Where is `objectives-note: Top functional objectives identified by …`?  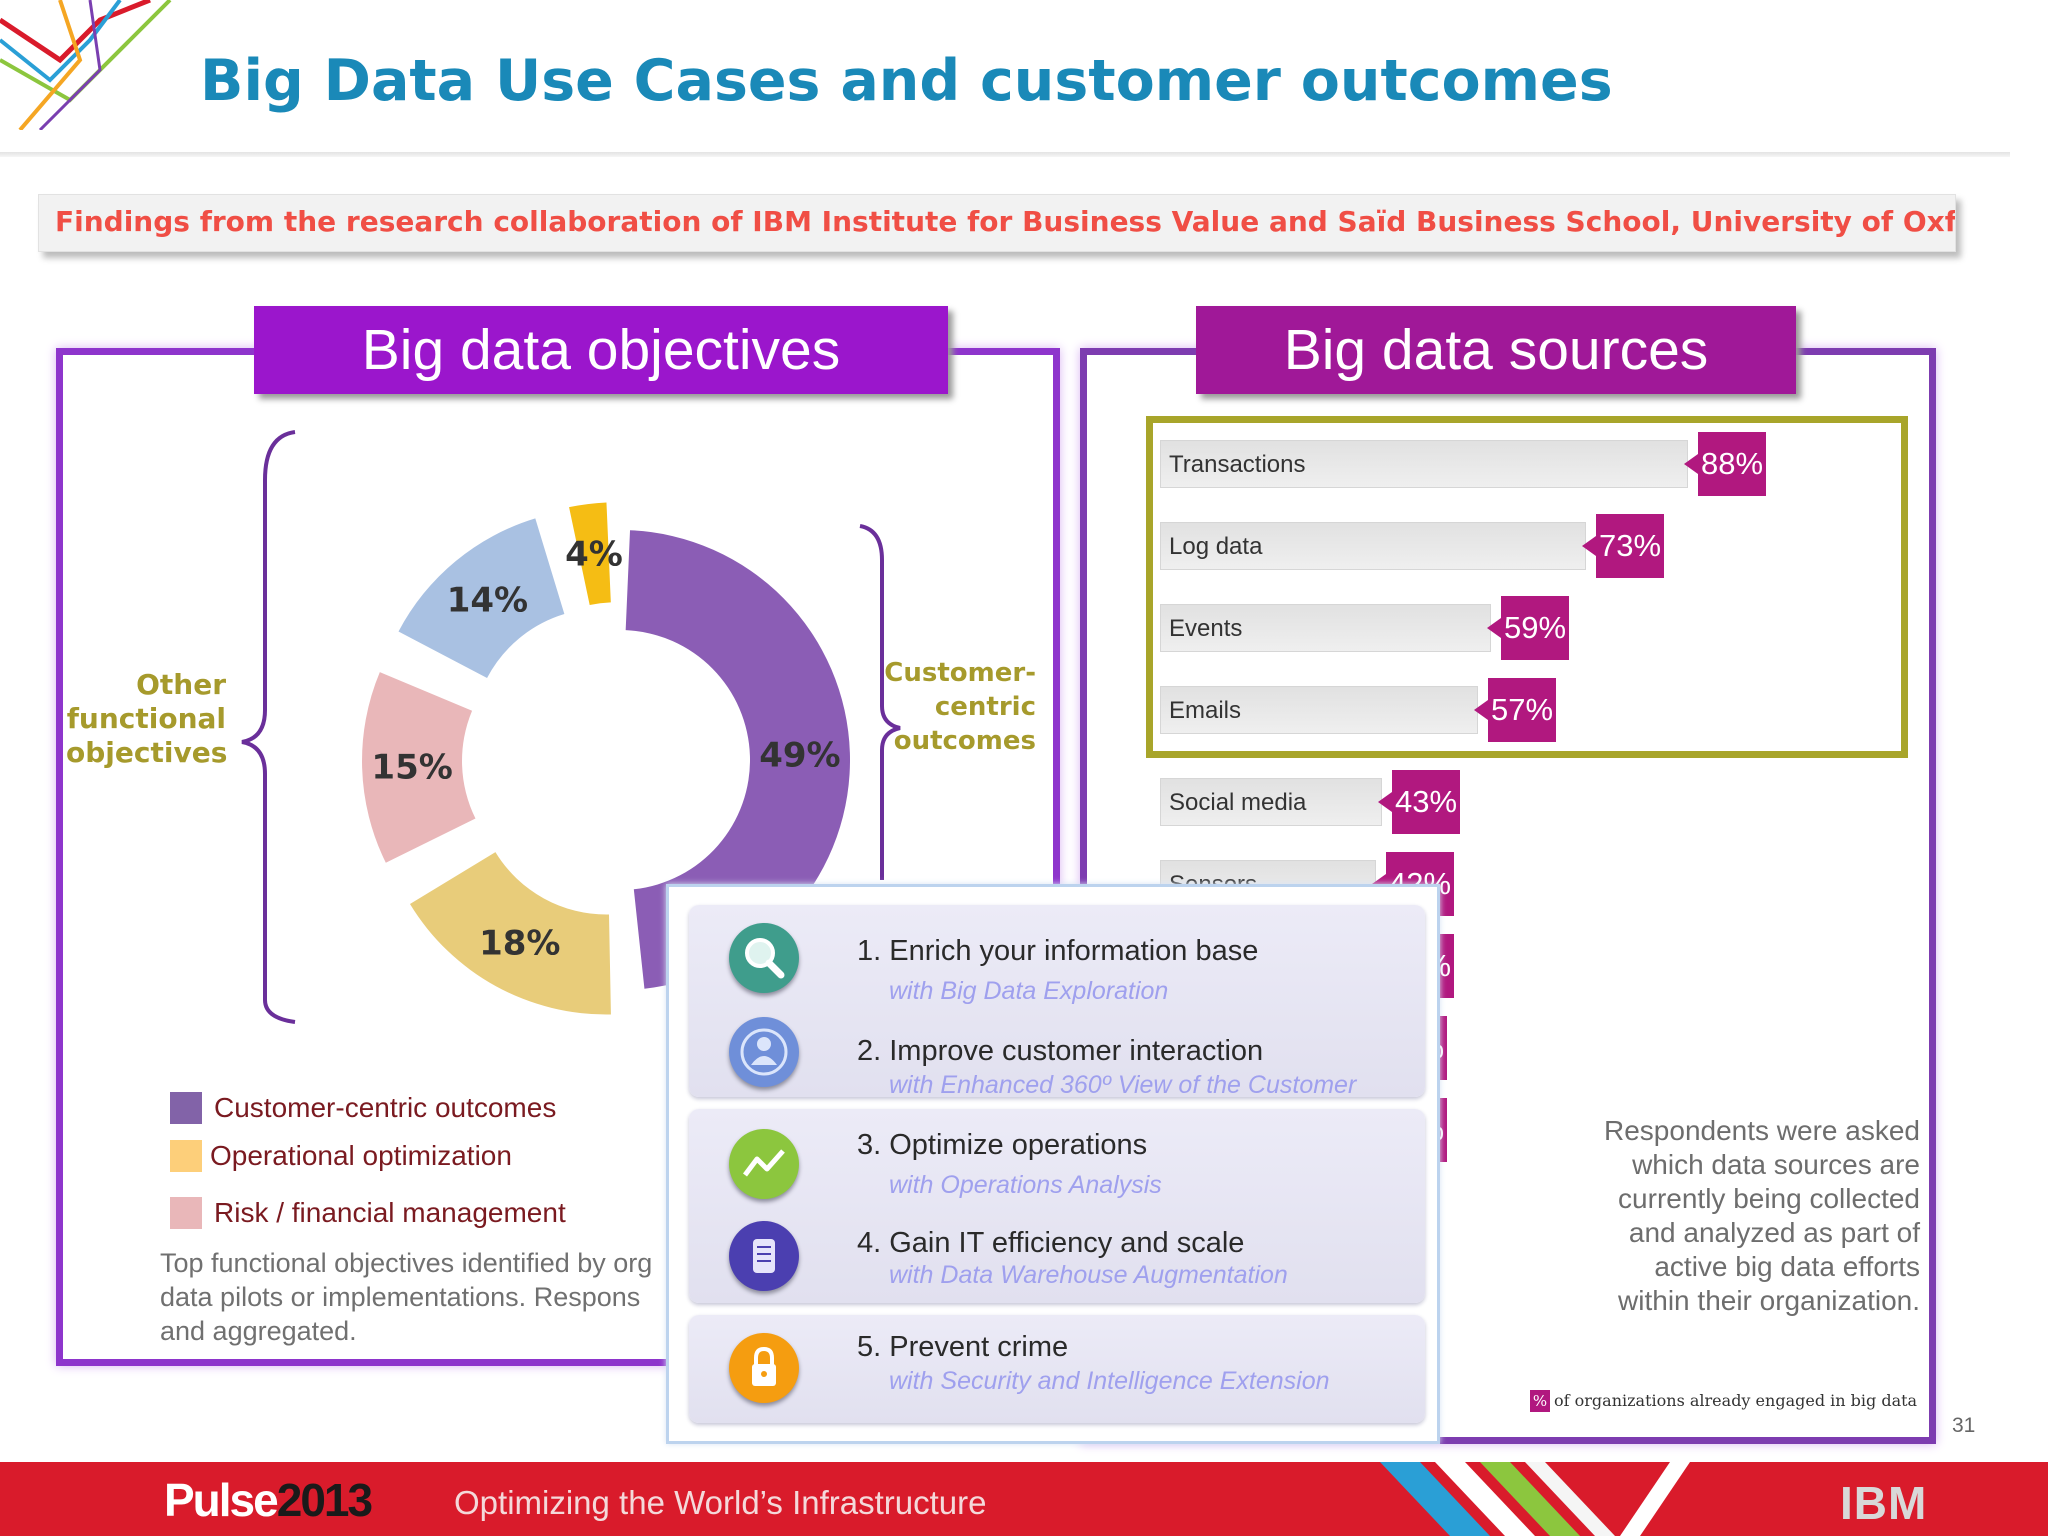
objectives-note: Top functional objectives identified by … is located at coordinates (406, 1297).